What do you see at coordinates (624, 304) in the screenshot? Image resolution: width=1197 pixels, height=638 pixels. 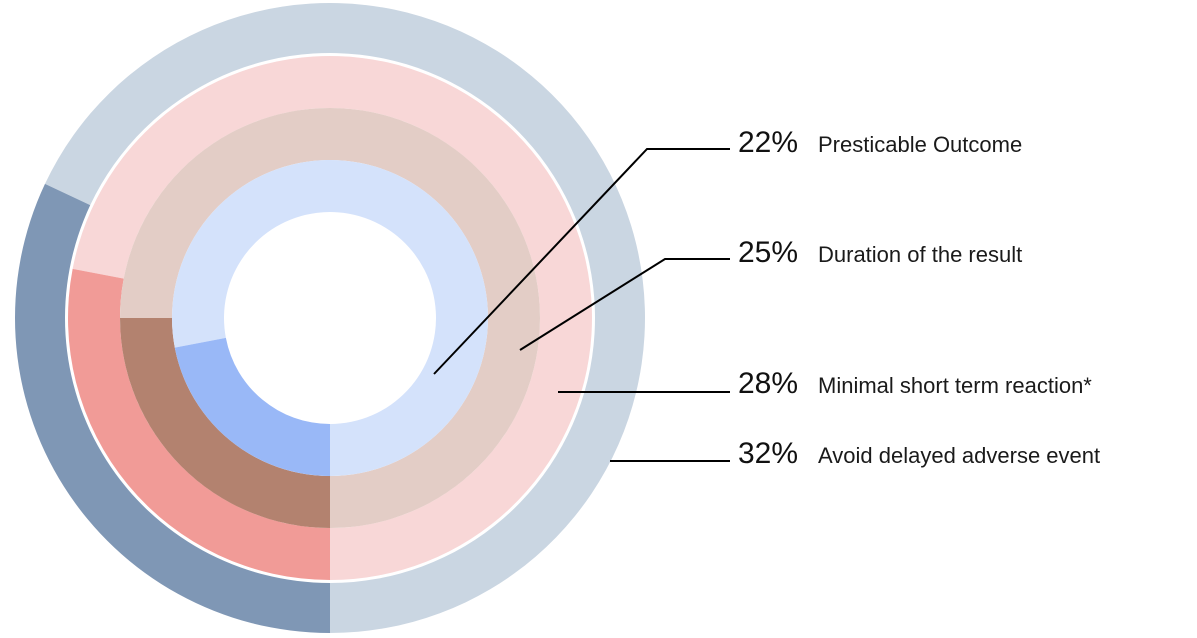 I see `leader-line-duration-of-the-result` at bounding box center [624, 304].